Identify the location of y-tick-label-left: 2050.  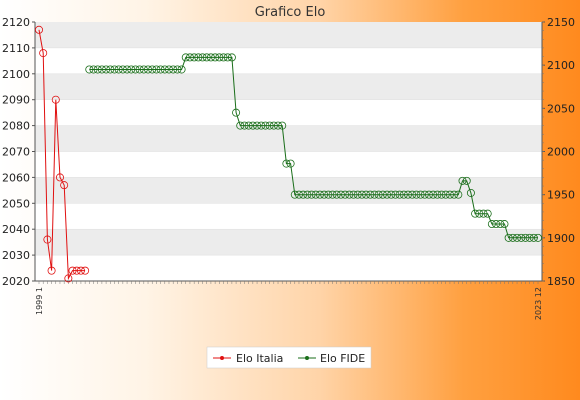
(16, 203).